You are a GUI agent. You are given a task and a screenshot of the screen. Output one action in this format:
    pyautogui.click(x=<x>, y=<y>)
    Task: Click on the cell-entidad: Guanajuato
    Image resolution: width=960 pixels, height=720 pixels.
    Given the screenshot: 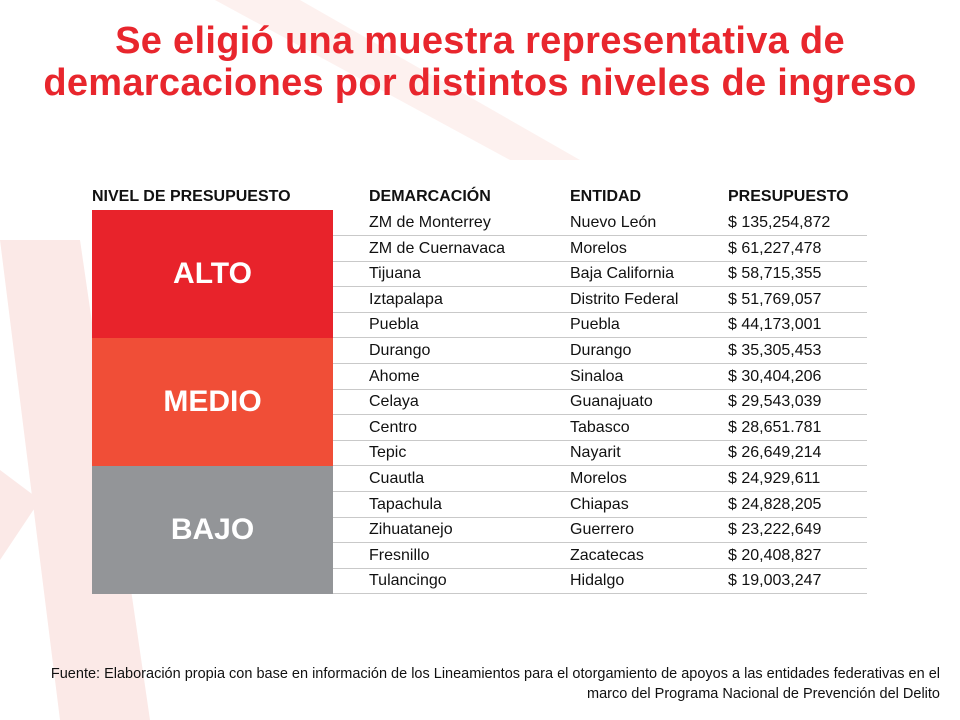 What is the action you would take?
    pyautogui.click(x=611, y=402)
    